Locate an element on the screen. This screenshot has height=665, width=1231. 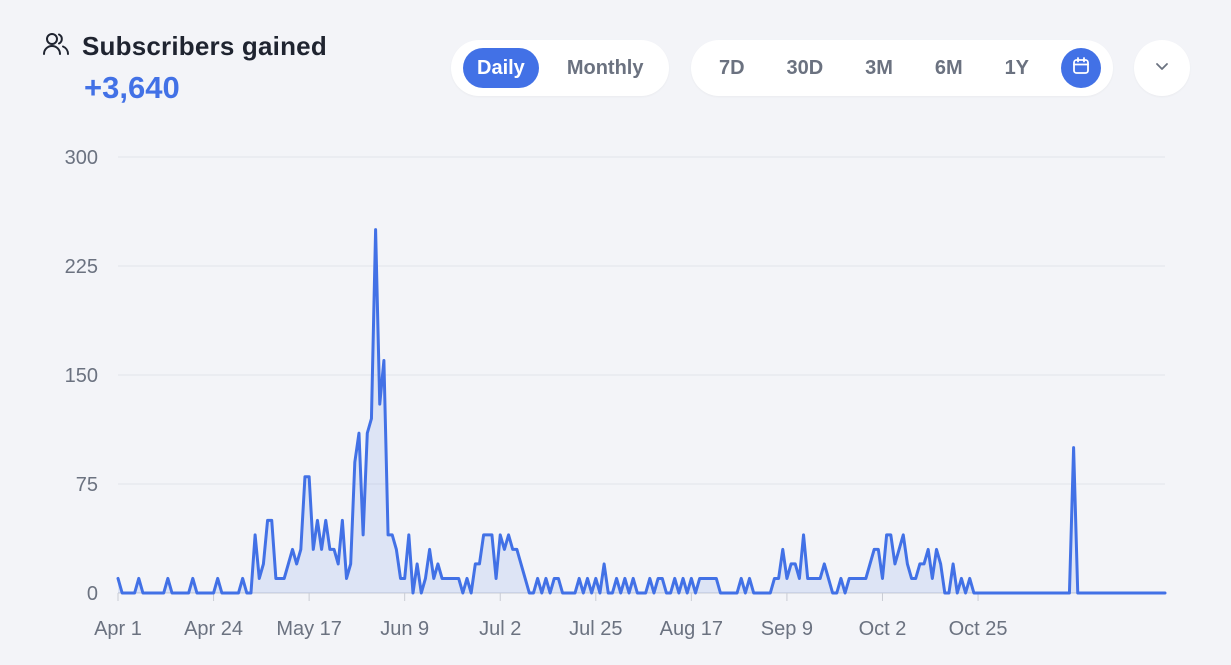
range-toggle: 7D 30D 3M 6M 1Y is located at coordinates (902, 68).